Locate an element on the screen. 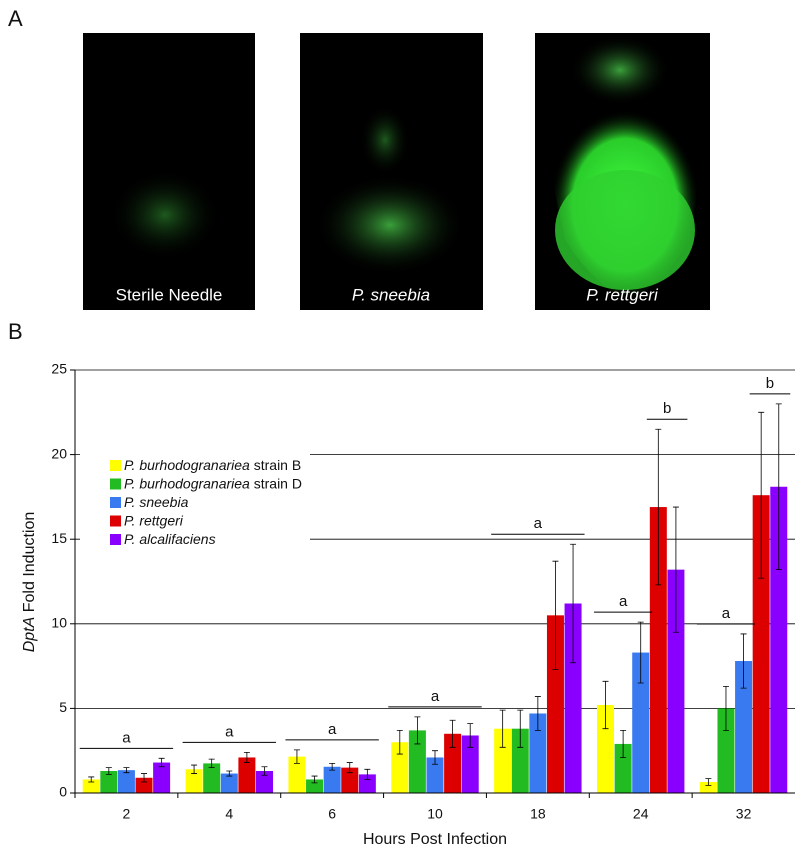 The image size is (800, 859). y-tick-label: 10 is located at coordinates (59, 623).